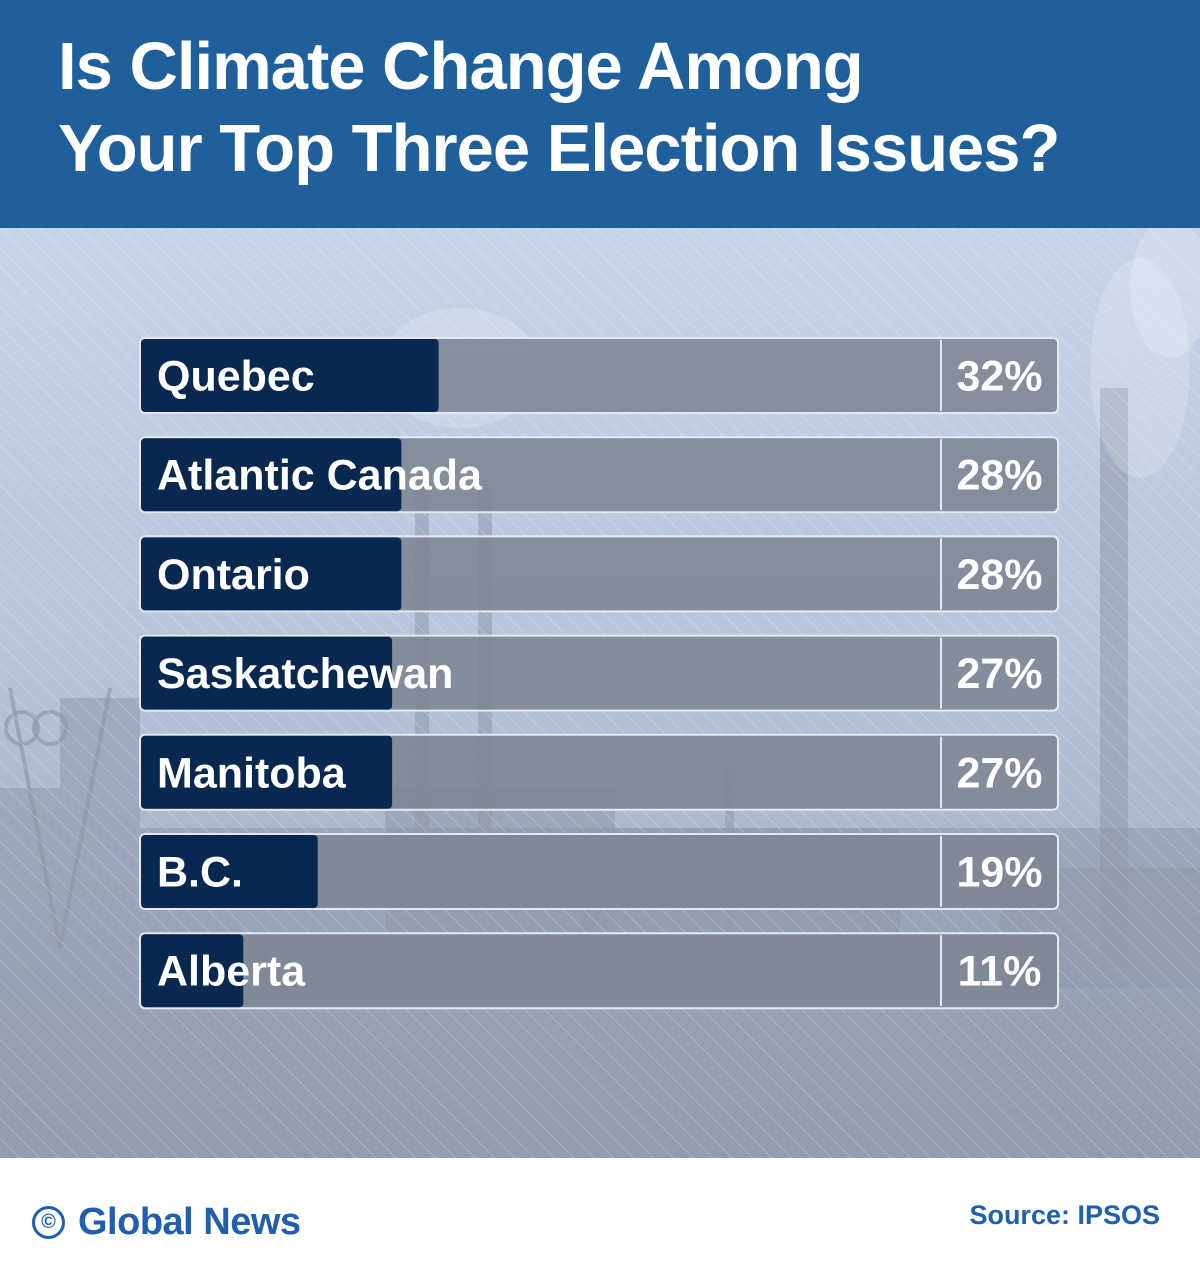  I want to click on brand-name: Global News, so click(189, 1221).